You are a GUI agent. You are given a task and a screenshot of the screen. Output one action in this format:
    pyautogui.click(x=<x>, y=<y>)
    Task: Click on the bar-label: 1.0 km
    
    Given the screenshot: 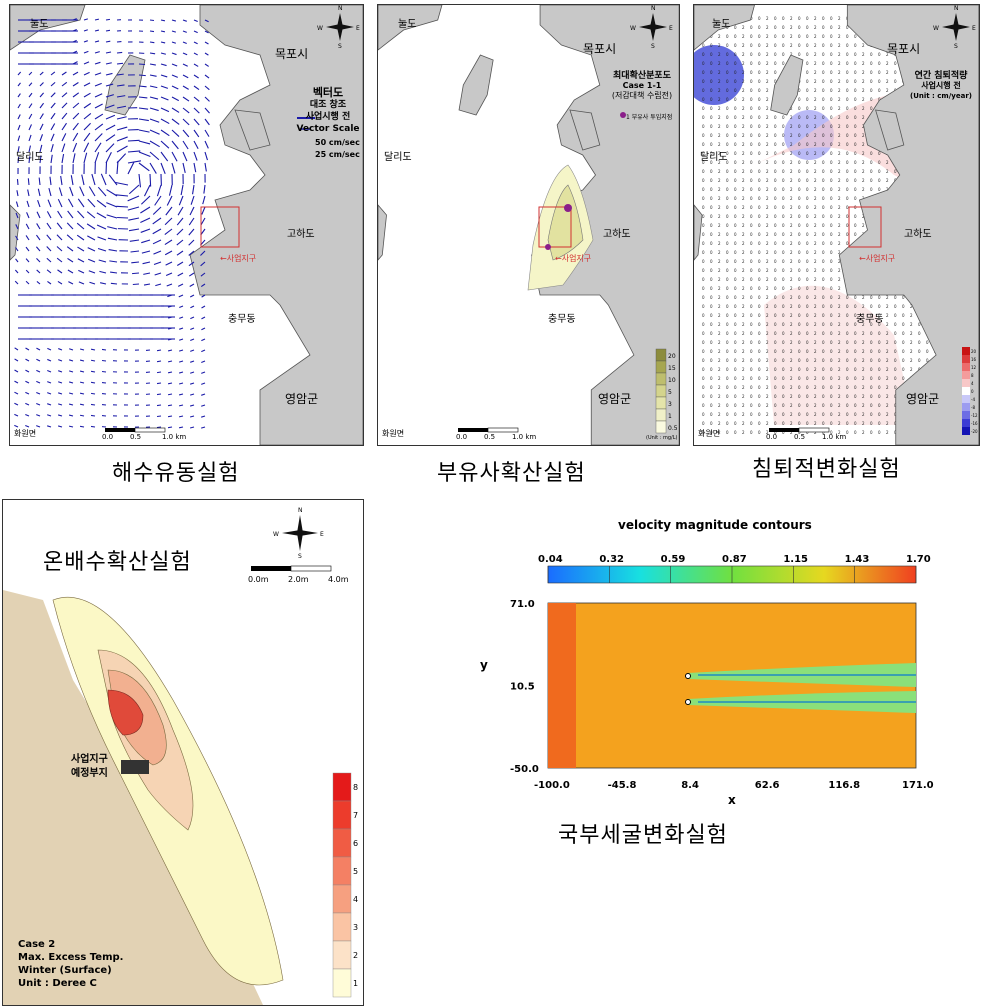 What is the action you would take?
    pyautogui.click(x=834, y=437)
    